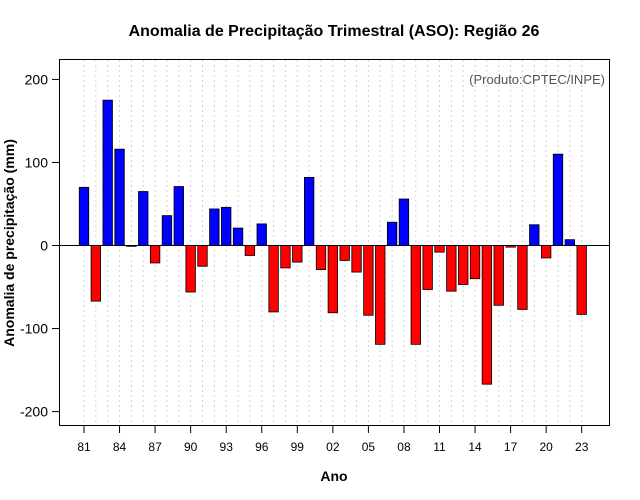  What do you see at coordinates (262, 447) in the screenshot?
I see `x-tick-label: 96` at bounding box center [262, 447].